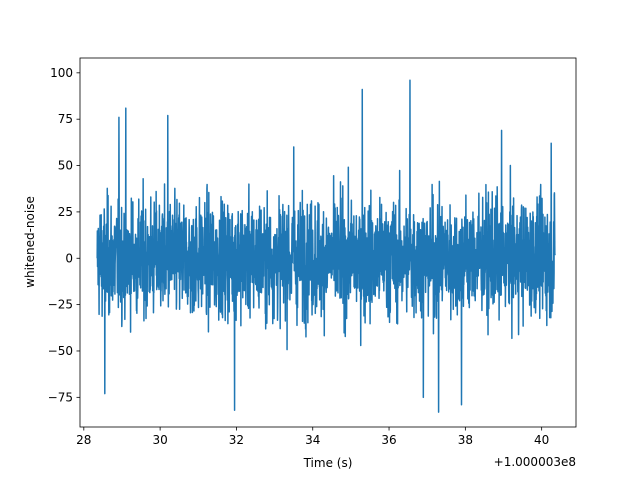  I want to click on x-tick-label: 36, so click(388, 440).